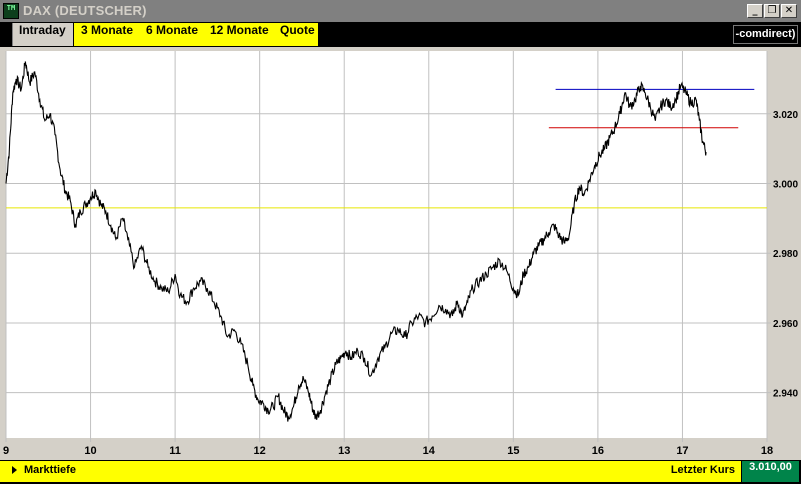 This screenshot has width=801, height=484. What do you see at coordinates (14, 470) in the screenshot?
I see `expand-arrow-icon` at bounding box center [14, 470].